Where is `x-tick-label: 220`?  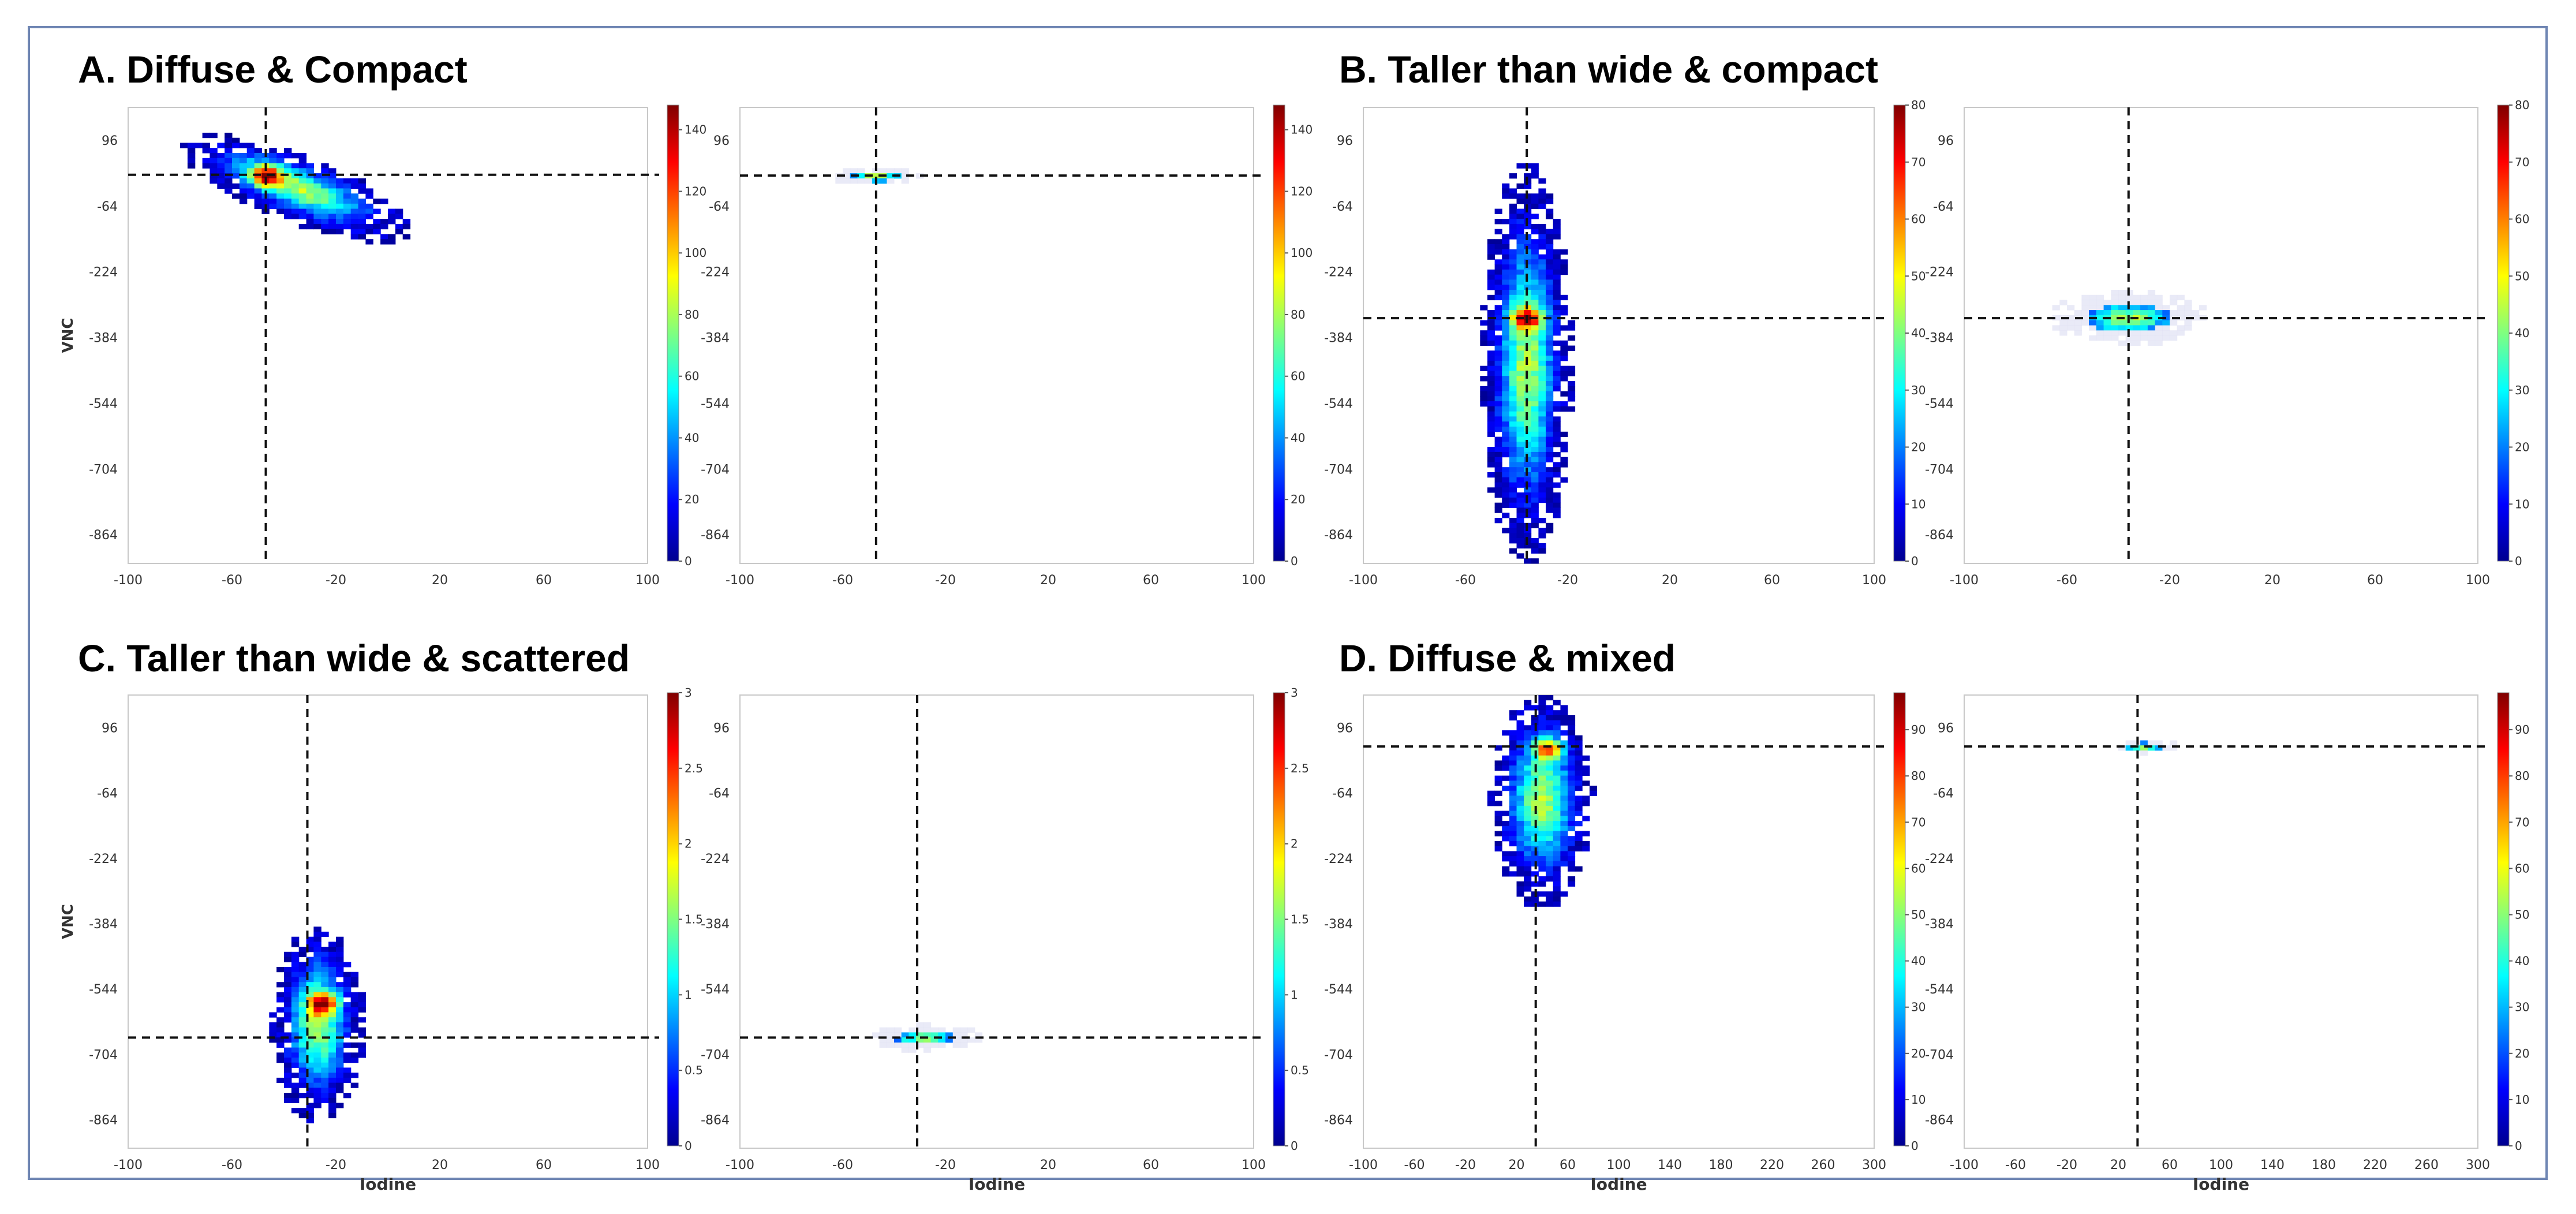 x-tick-label: 220 is located at coordinates (2375, 1165).